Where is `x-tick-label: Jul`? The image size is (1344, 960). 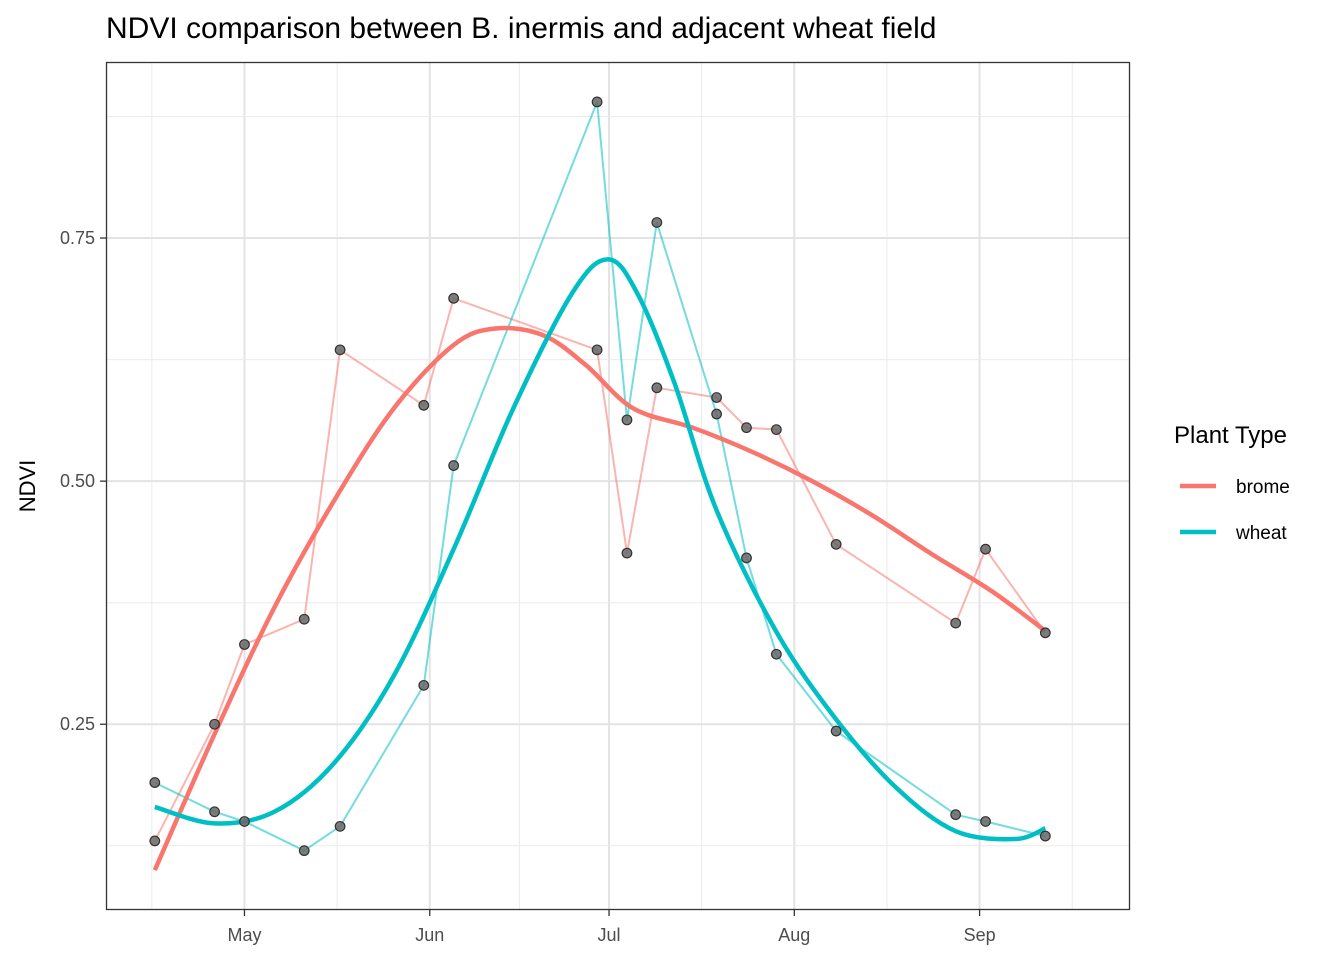
x-tick-label: Jul is located at coordinates (609, 935).